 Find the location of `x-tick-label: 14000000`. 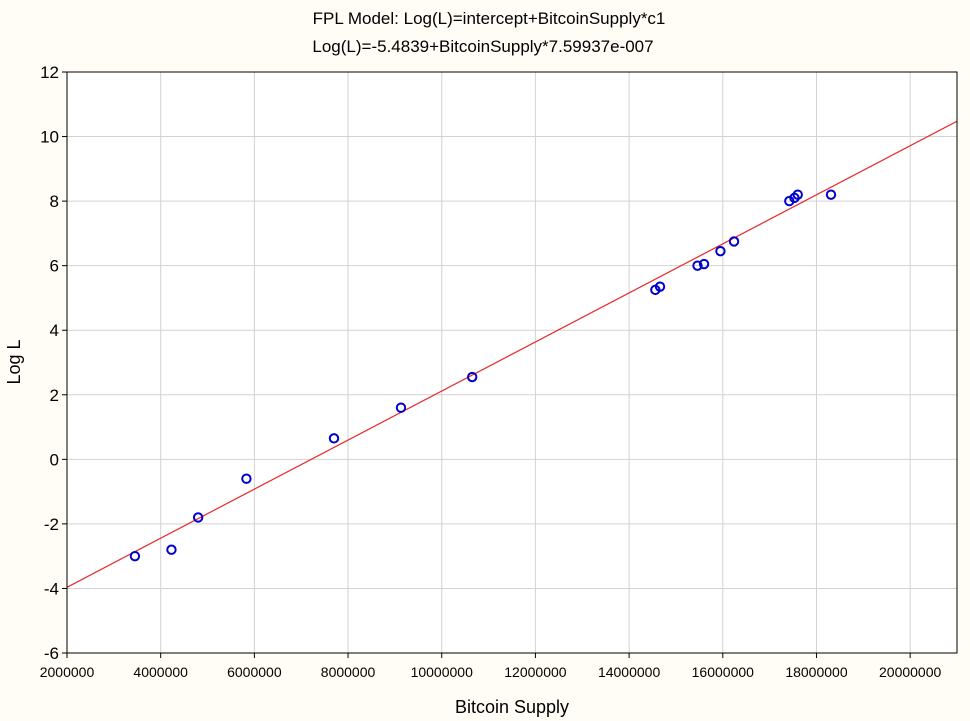

x-tick-label: 14000000 is located at coordinates (629, 672).